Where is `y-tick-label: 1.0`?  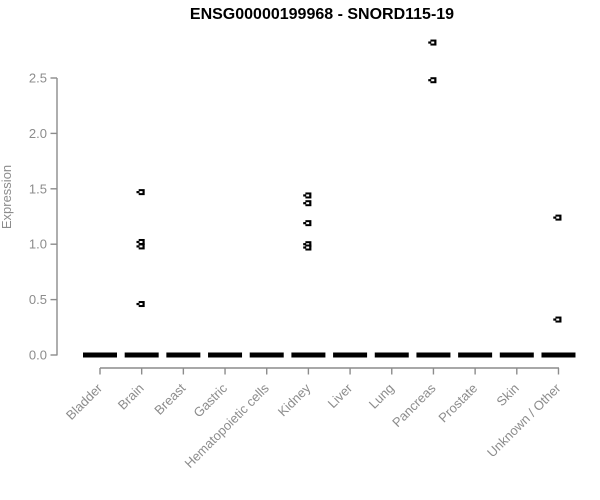
y-tick-label: 1.0 is located at coordinates (38, 244).